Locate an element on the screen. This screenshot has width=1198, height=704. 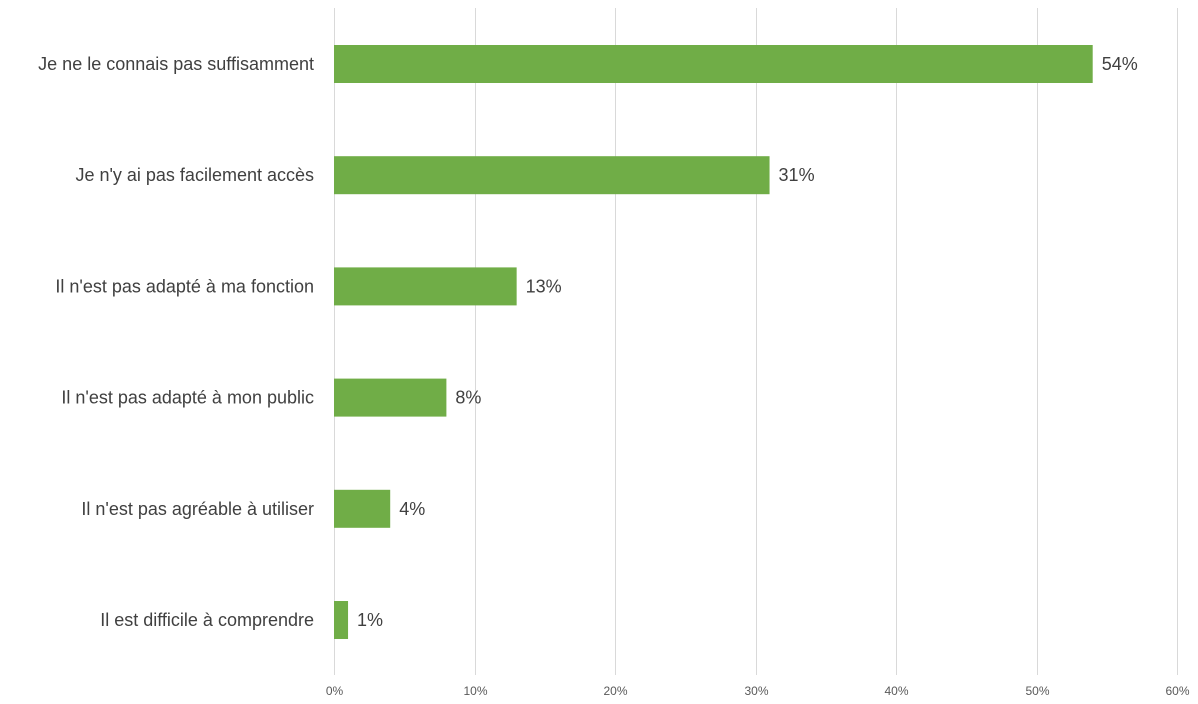
x-tick-label: 50% is located at coordinates (1037, 691).